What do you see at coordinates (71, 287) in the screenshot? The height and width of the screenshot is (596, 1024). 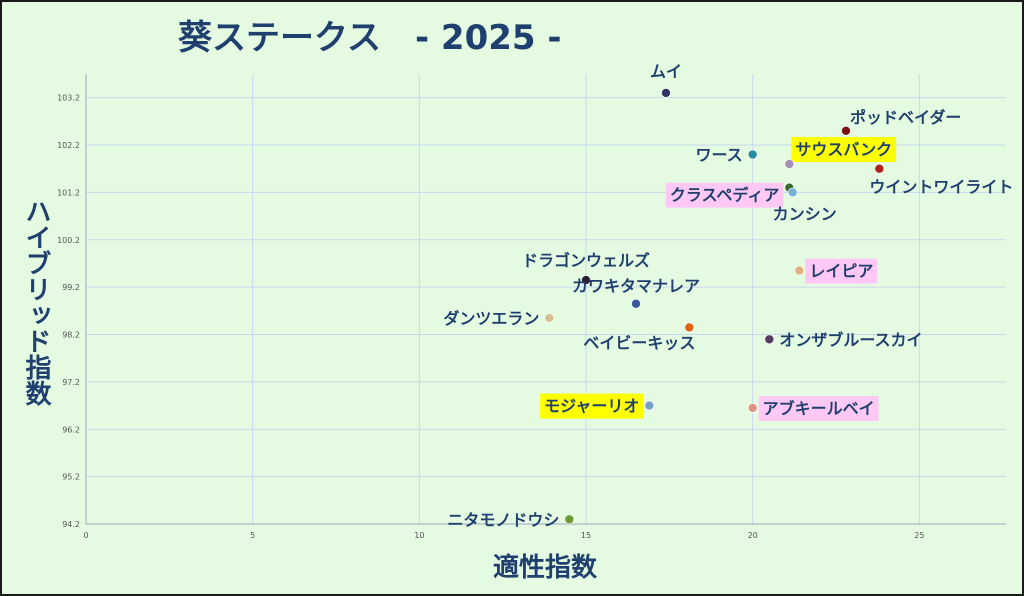 I see `y-tick-label: 99.2` at bounding box center [71, 287].